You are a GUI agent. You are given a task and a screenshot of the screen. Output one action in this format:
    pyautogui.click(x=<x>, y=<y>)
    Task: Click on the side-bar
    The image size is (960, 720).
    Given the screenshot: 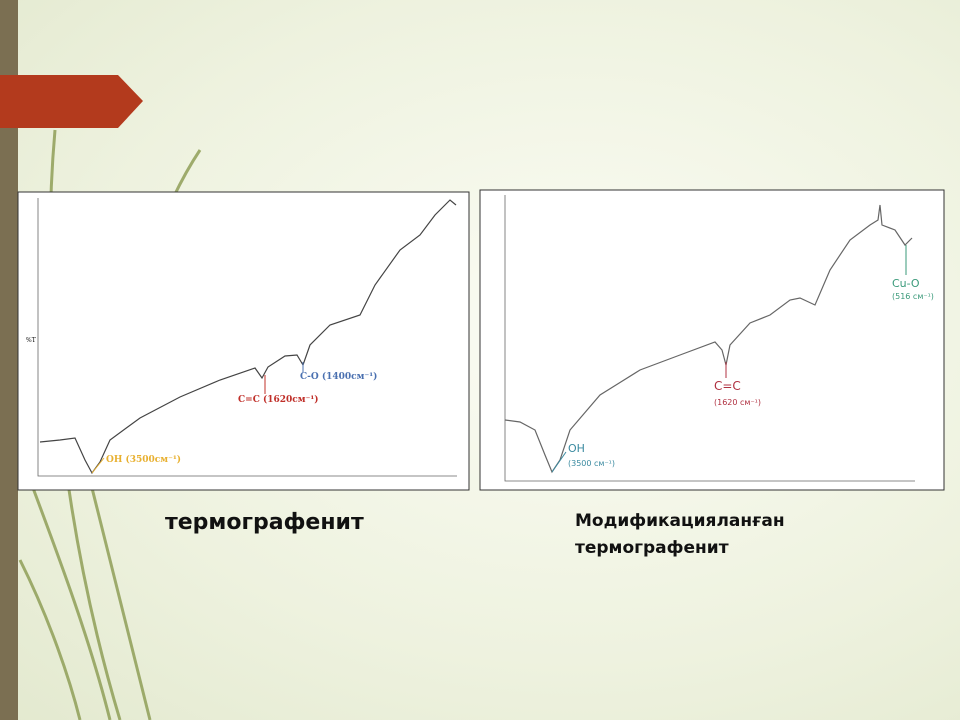 What is the action you would take?
    pyautogui.click(x=9, y=360)
    